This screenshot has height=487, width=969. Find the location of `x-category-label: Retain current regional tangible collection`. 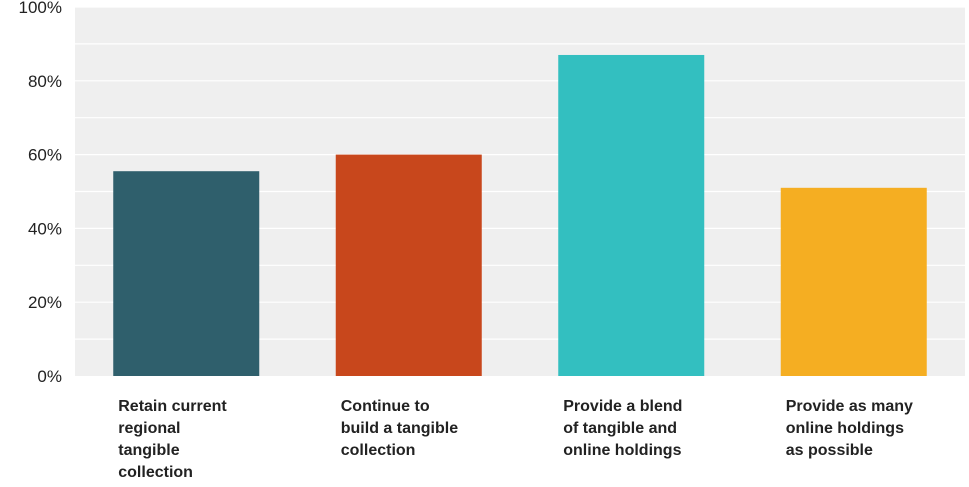

x-category-label: Retain current regional tangible collection is located at coordinates (172, 439).